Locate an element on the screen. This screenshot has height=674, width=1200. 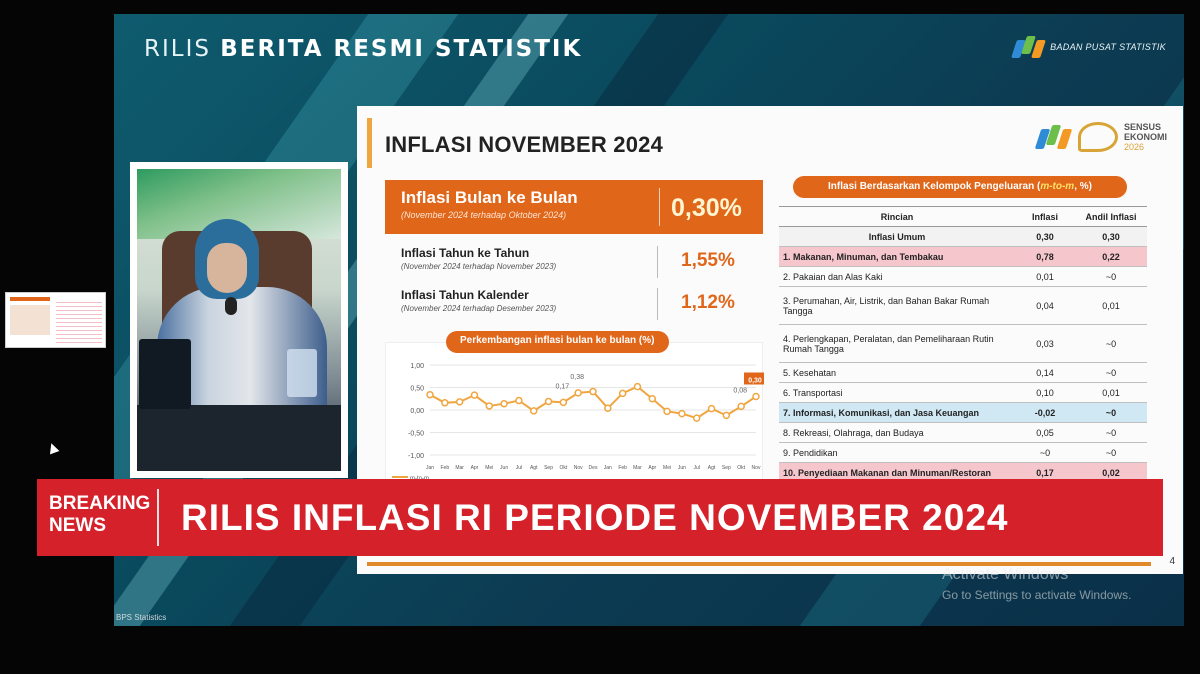
mtm-value: 0,30% is located at coordinates (706, 208).